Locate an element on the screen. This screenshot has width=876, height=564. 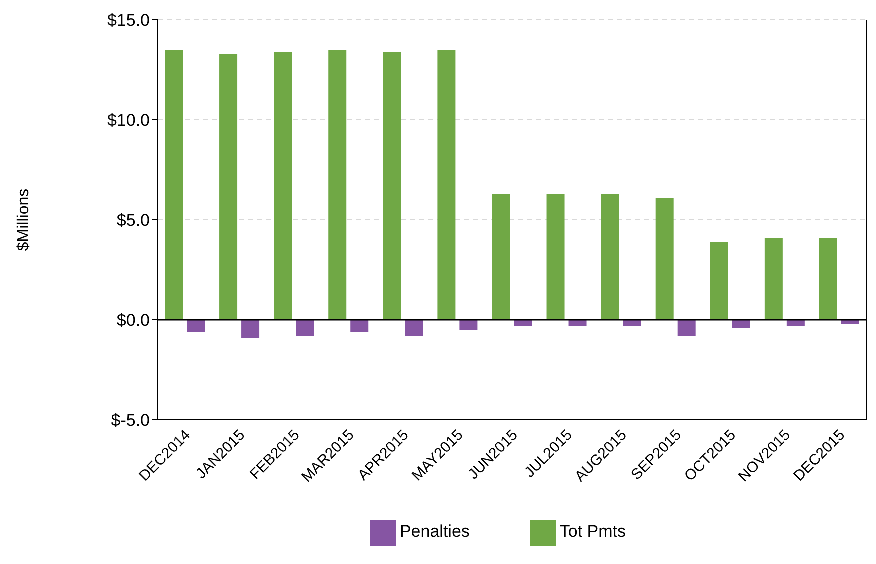
y-tick-label: $-5.0 is located at coordinates (130, 420).